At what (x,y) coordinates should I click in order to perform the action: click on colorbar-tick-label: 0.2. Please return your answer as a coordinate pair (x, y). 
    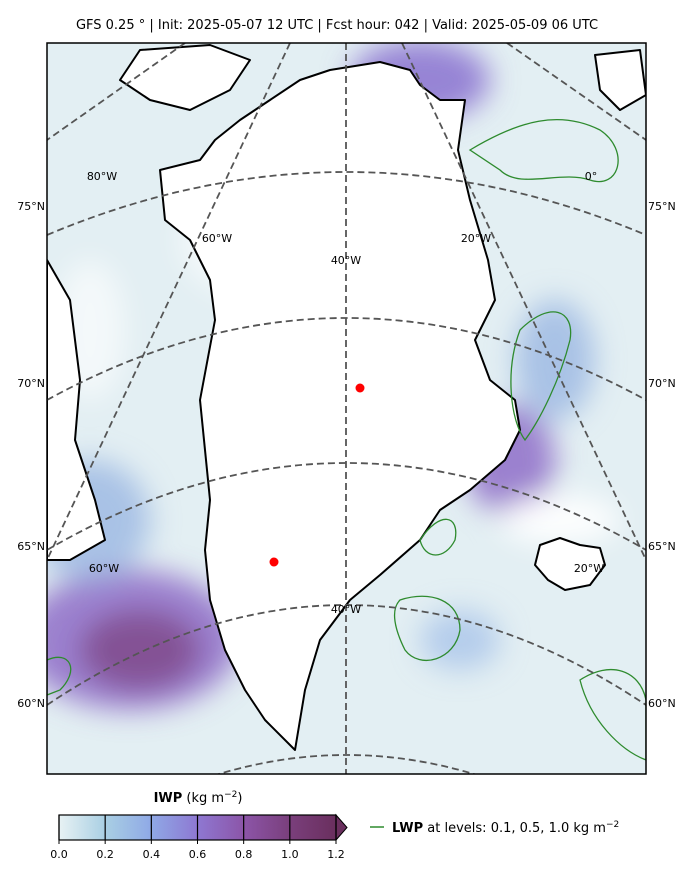
    Looking at the image, I should click on (105, 854).